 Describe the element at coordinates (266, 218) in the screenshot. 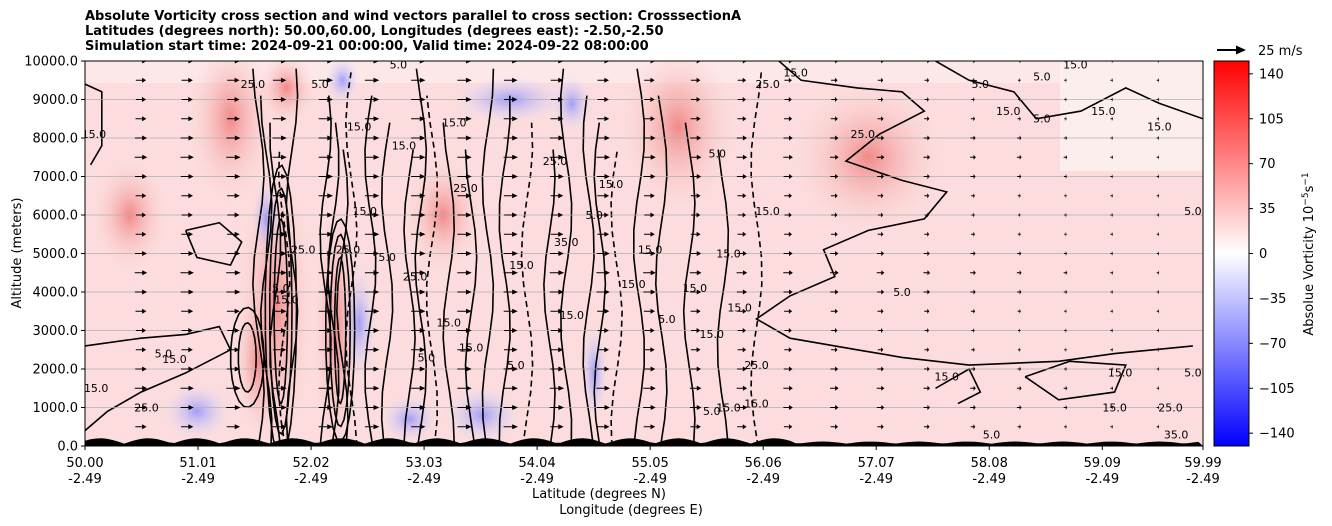

I see `negative-vorticity-region` at that location.